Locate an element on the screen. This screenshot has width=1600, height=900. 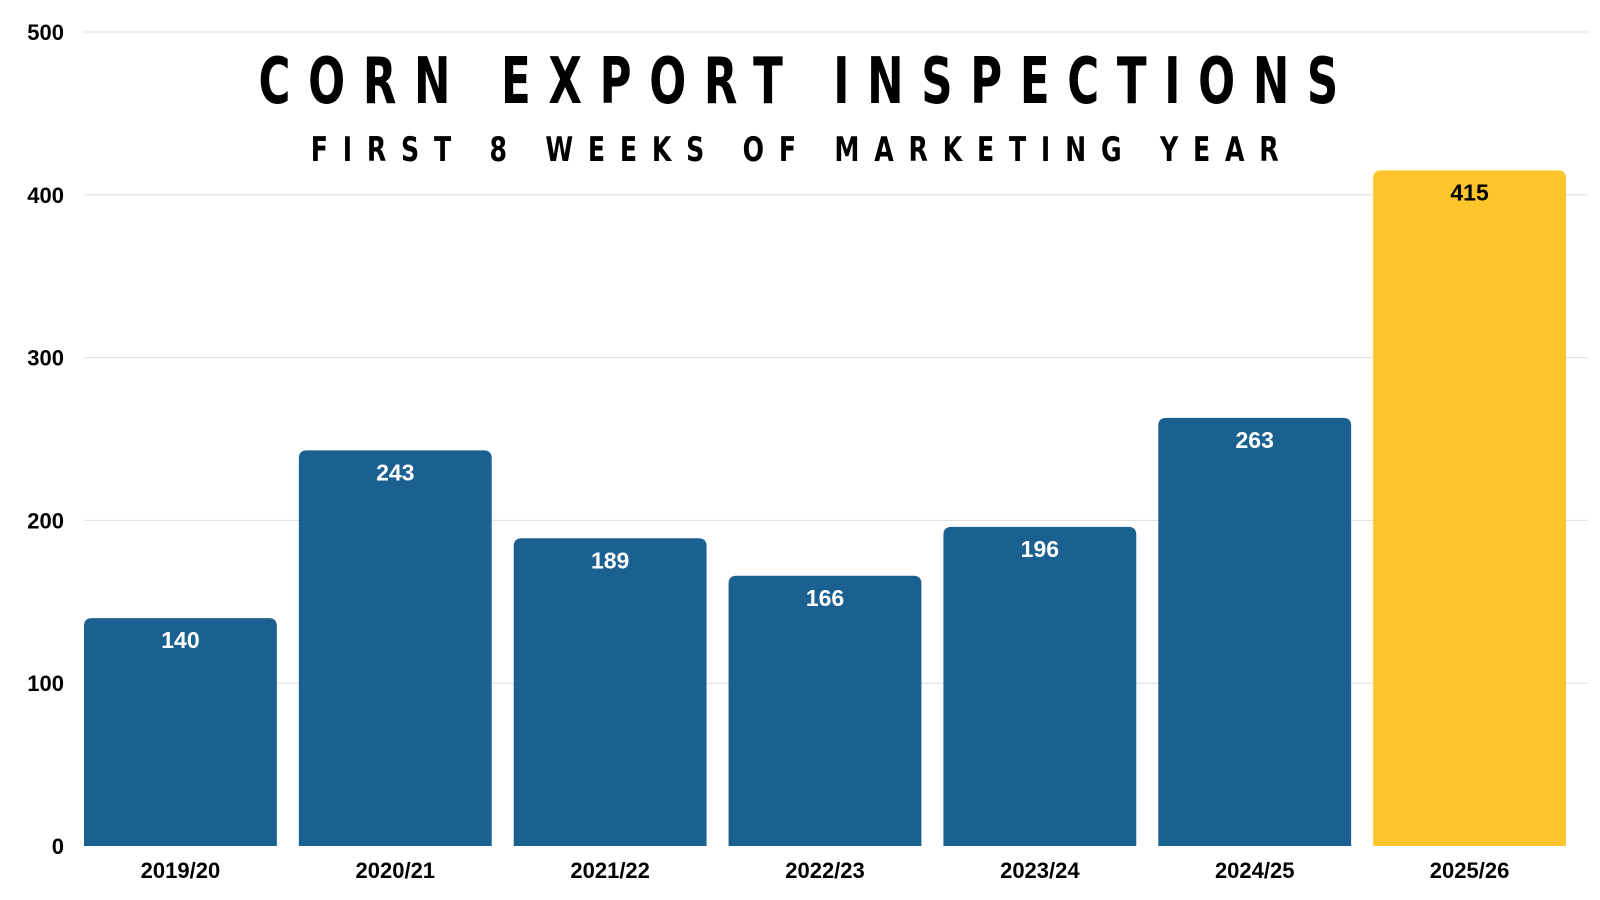
bar-value-label: 196 is located at coordinates (1040, 549).